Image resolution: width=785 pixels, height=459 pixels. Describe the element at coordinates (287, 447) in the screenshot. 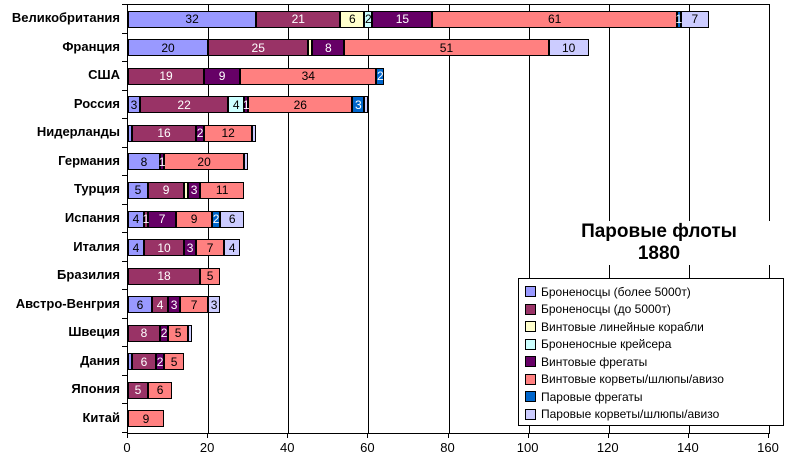

I see `x-tick-label: 40` at that location.